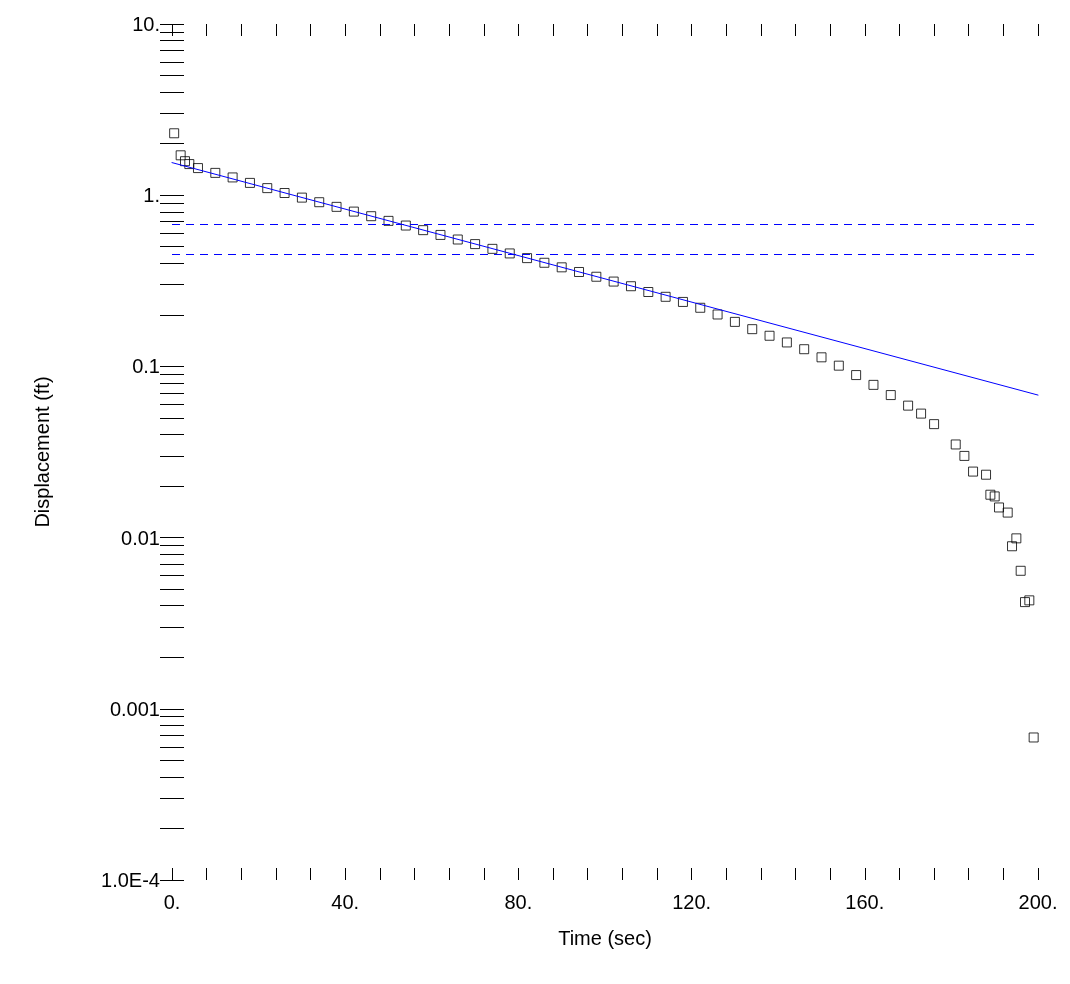 The width and height of the screenshot is (1070, 984). What do you see at coordinates (146, 366) in the screenshot?
I see `y-tick-label: 0.1` at bounding box center [146, 366].